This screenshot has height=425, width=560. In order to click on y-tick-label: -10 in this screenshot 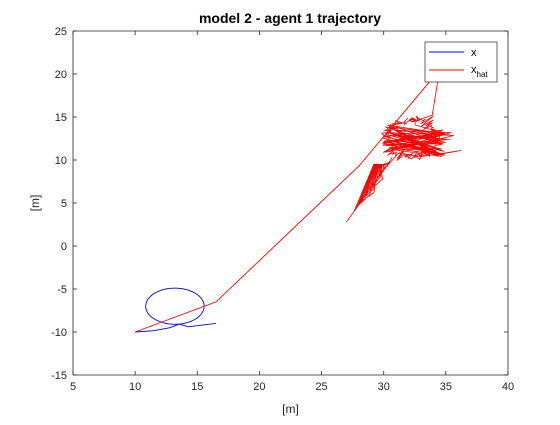, I will do `click(59, 333)`.